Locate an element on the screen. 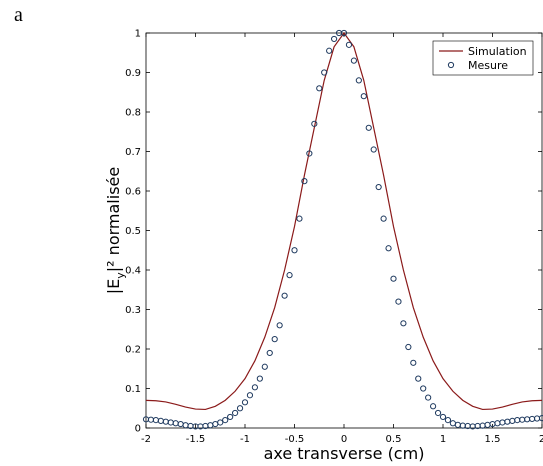  x-tick-label: 0 is located at coordinates (344, 439).